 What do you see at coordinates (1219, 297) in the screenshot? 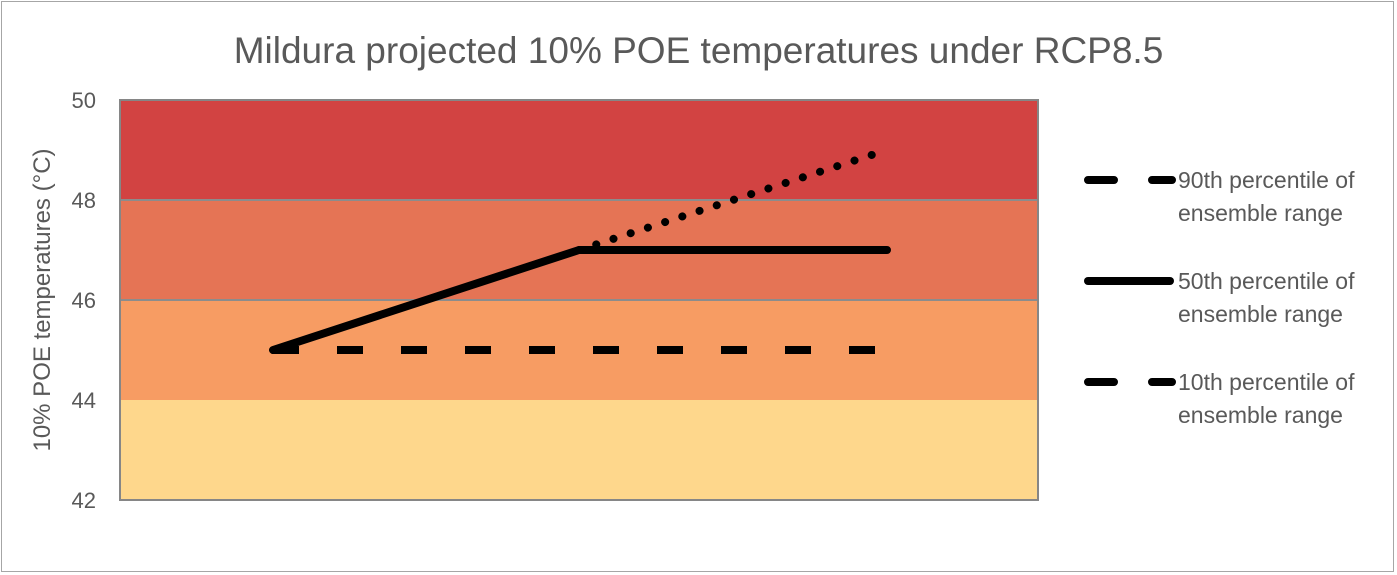
I see `legend-item: 50th percentile of ensemble range` at bounding box center [1219, 297].